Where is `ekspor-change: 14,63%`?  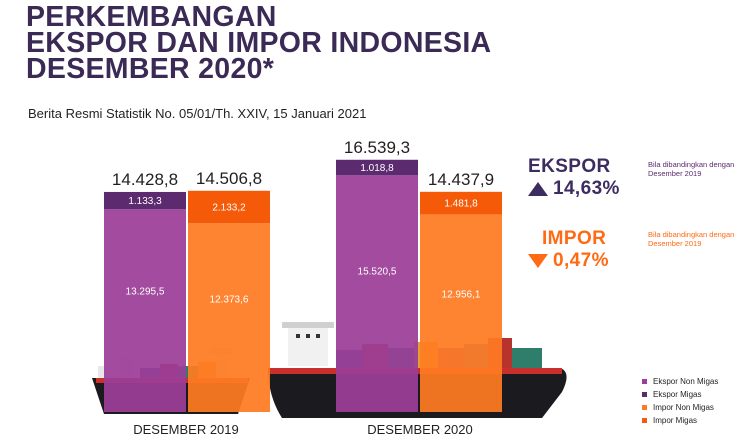 ekspor-change: 14,63% is located at coordinates (574, 189).